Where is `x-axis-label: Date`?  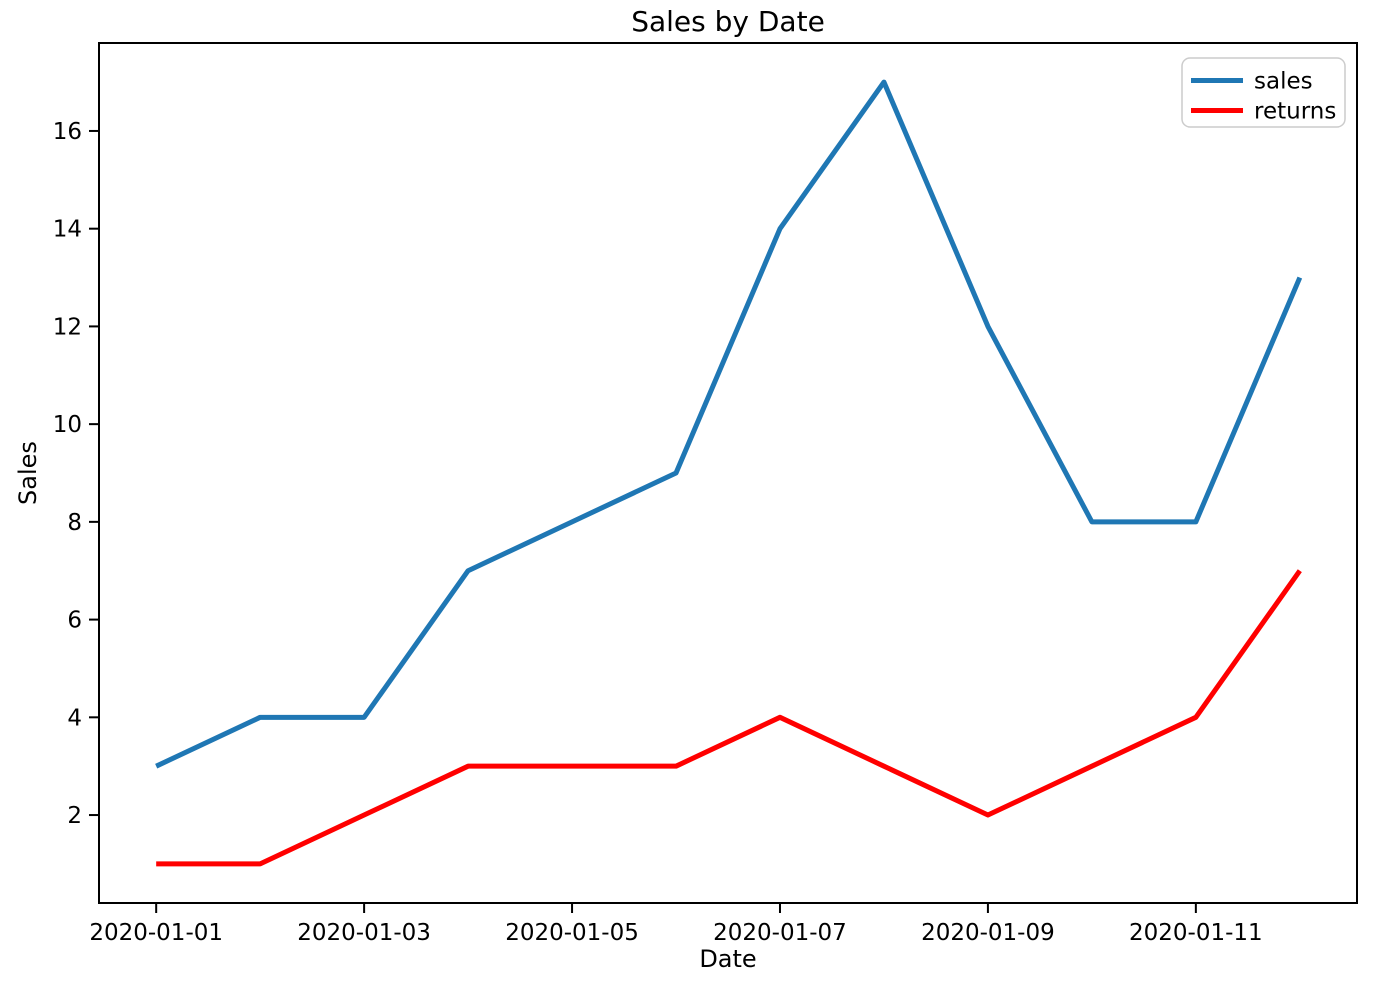
x-axis-label: Date is located at coordinates (727, 959).